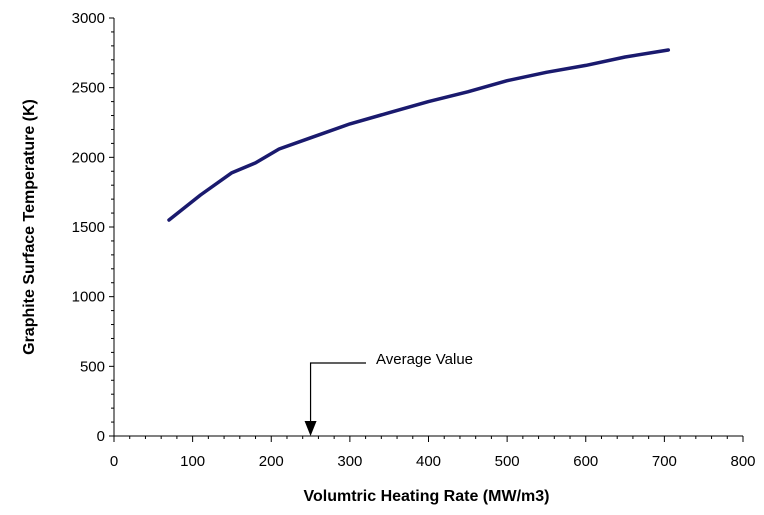 This screenshot has height=515, width=764. What do you see at coordinates (88, 88) in the screenshot?
I see `y-tick-label: 2500` at bounding box center [88, 88].